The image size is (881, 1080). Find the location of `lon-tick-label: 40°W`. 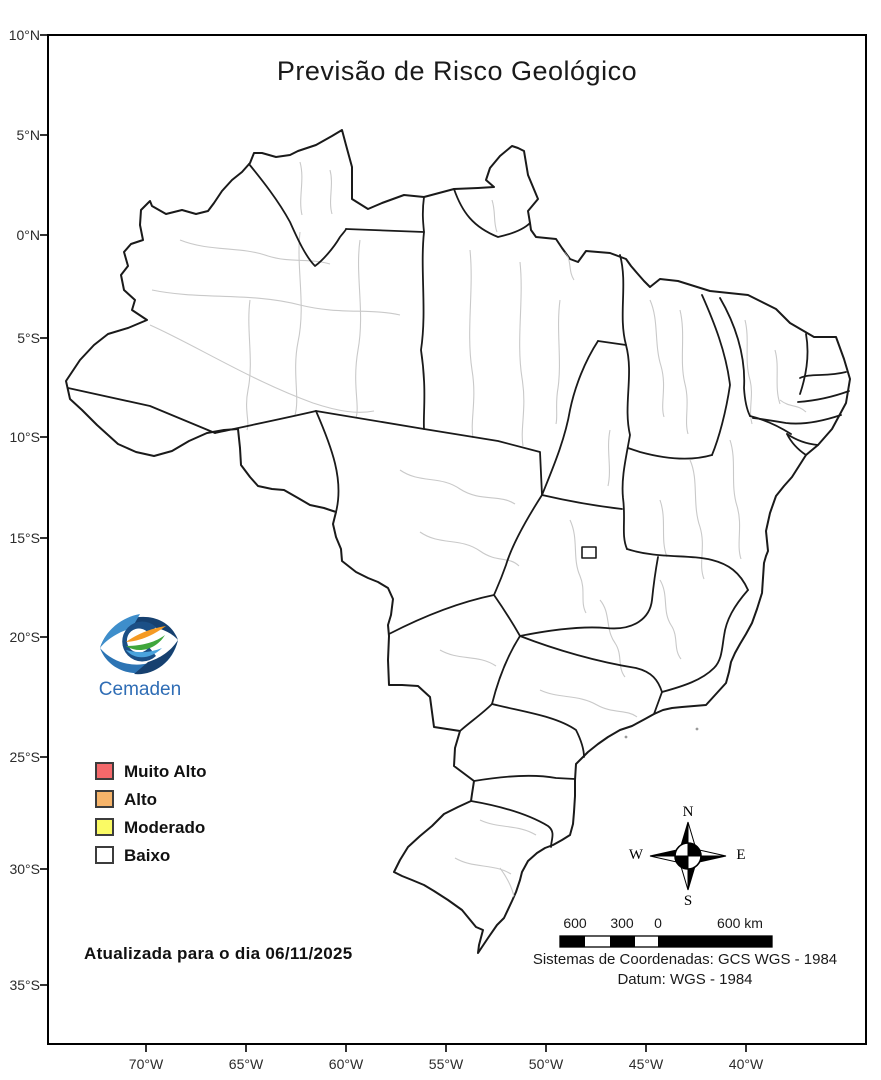

lon-tick-label: 40°W is located at coordinates (746, 1064).